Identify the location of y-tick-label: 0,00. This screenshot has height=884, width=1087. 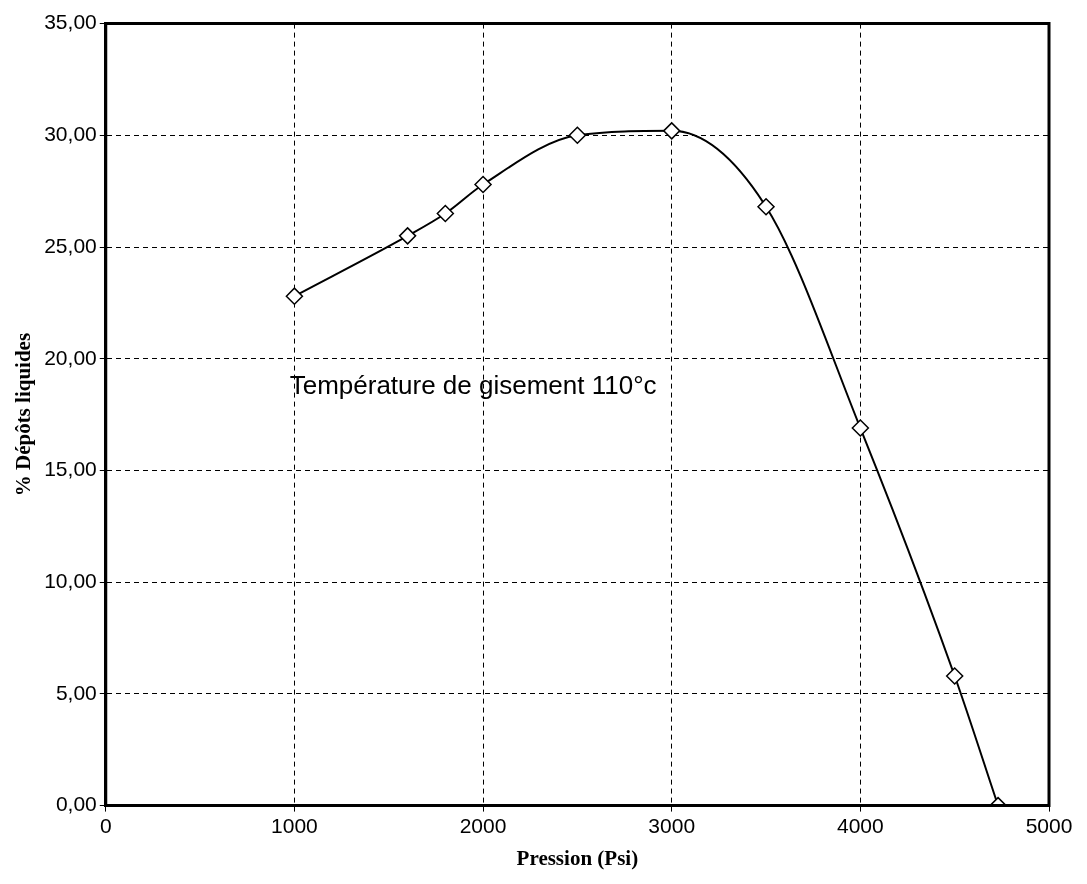
(76, 804).